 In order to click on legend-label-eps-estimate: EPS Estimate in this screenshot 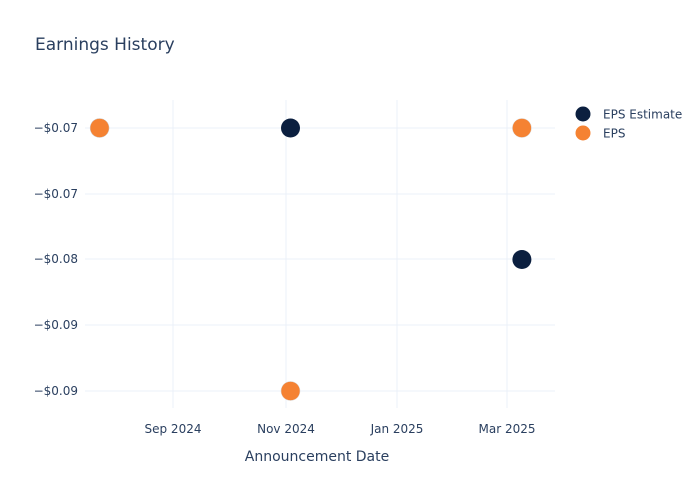, I will do `click(642, 115)`.